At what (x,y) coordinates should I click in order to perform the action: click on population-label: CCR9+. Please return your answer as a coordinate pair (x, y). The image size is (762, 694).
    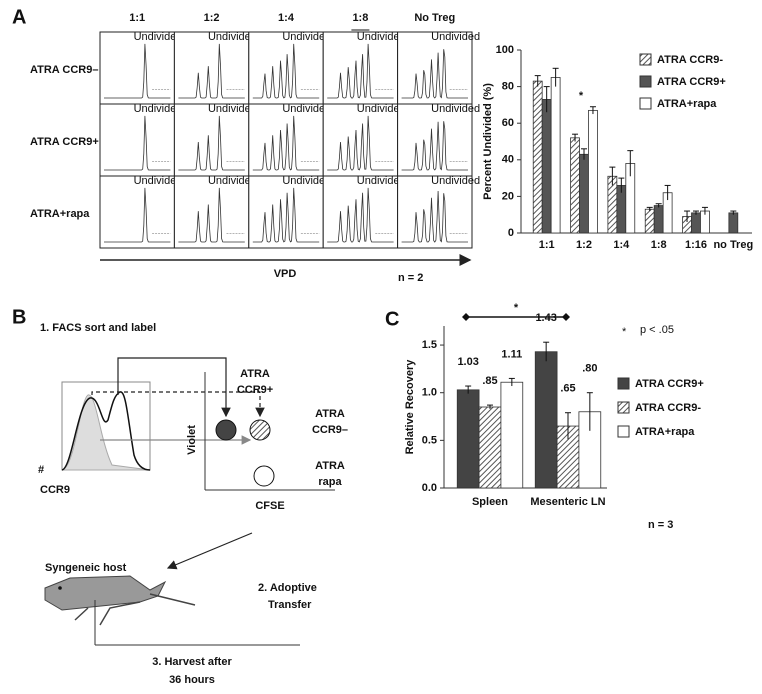
    Looking at the image, I should click on (255, 390).